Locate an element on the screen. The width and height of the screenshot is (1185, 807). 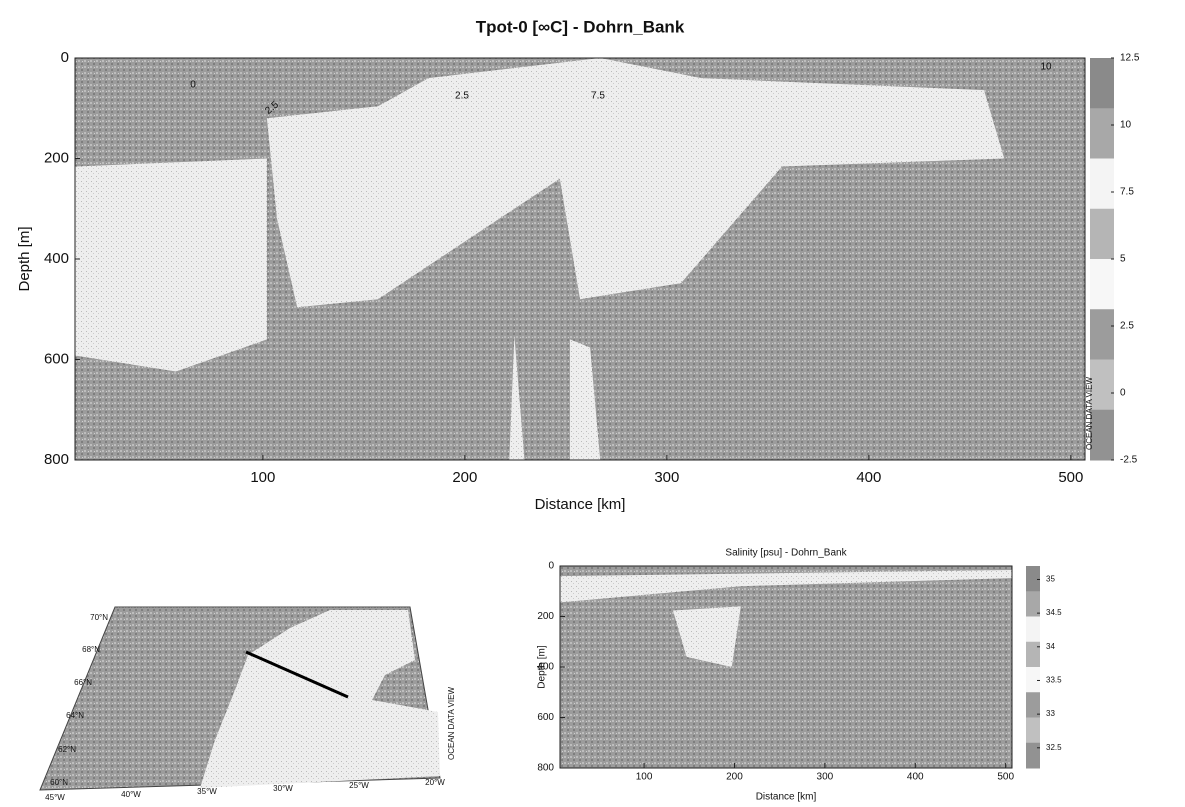
colorbar-tick-label: 35 is located at coordinates (1050, 579).